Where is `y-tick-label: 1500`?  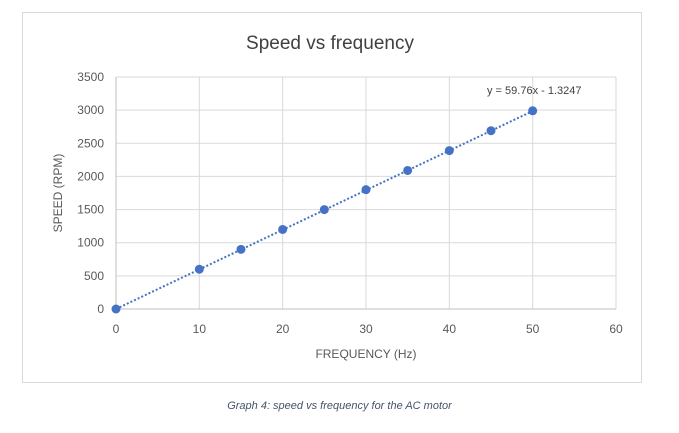
y-tick-label: 1500 is located at coordinates (90, 210).